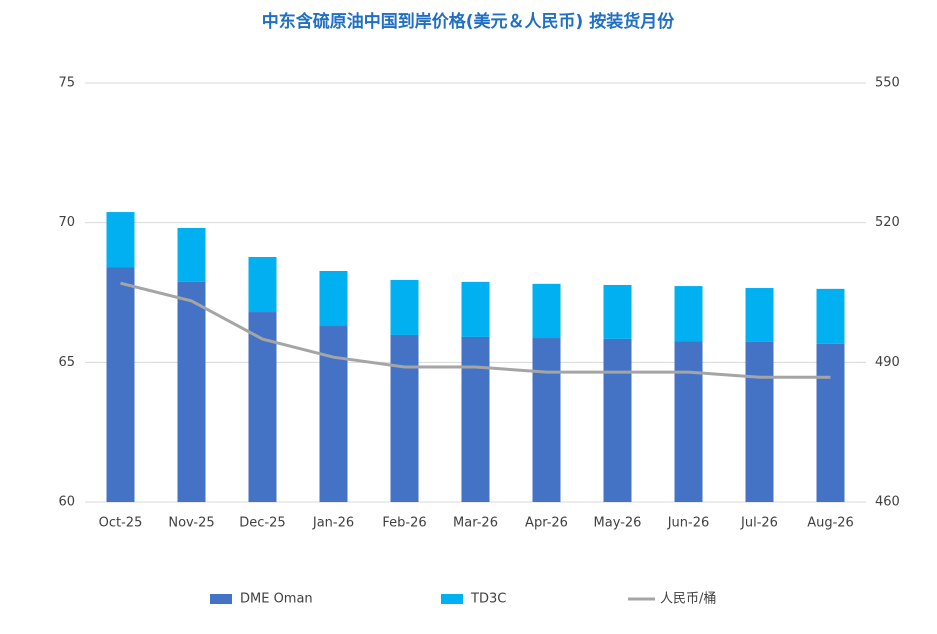 The height and width of the screenshot is (634, 937). I want to click on x-tick-label: Nov-25, so click(191, 523).